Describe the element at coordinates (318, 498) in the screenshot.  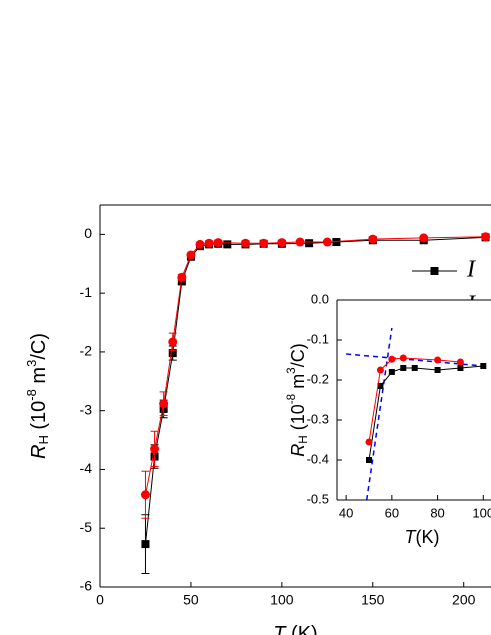
I see `y-tick-label: -0.5` at that location.